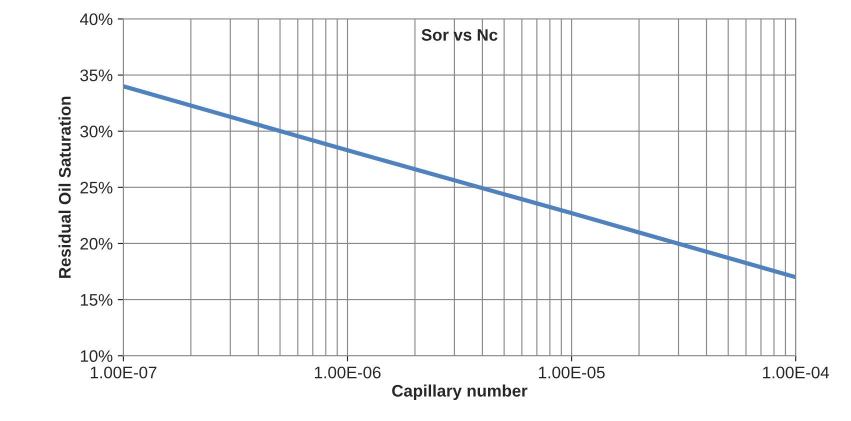 The image size is (851, 421). What do you see at coordinates (96, 300) in the screenshot?
I see `y-tick-label: 15%` at bounding box center [96, 300].